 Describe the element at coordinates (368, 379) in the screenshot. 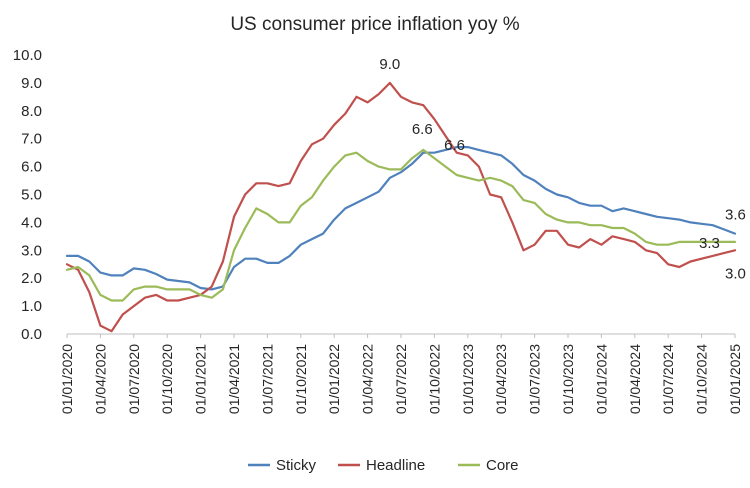

I see `x-tick-label: 01/04/2022` at that location.